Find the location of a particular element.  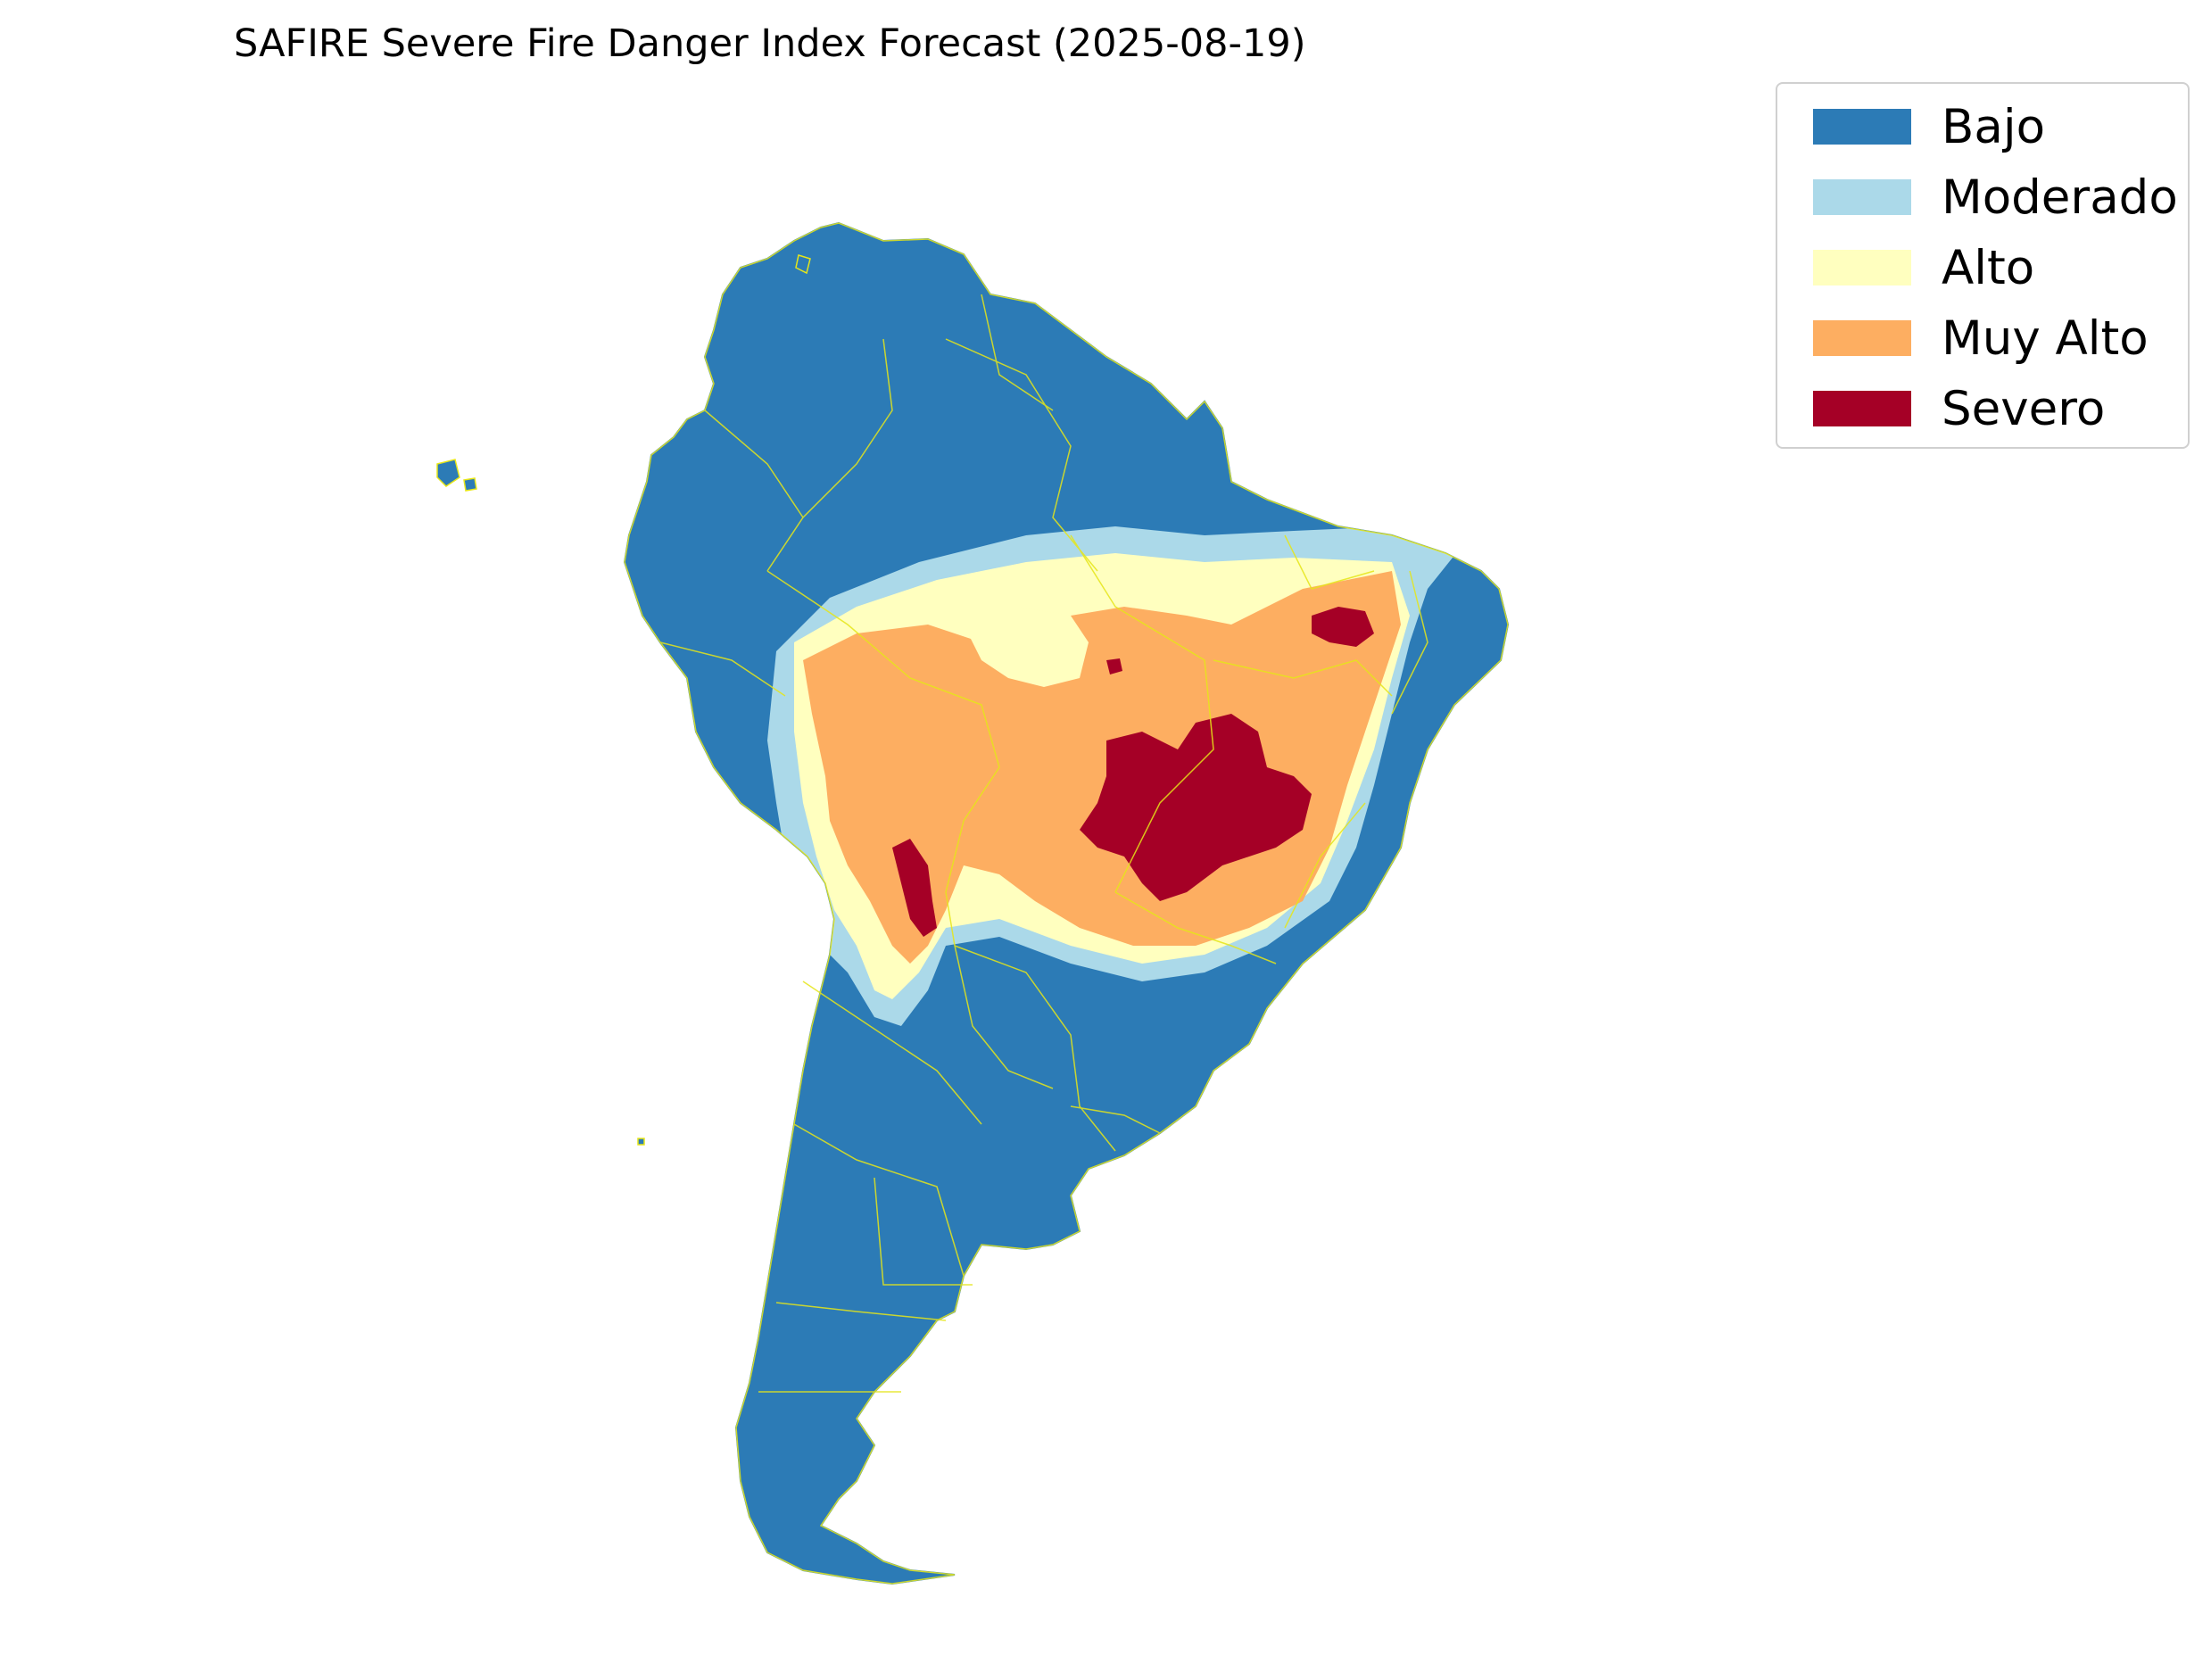

legend-item-muy-alto: Muy Alto is located at coordinates (1987, 333).